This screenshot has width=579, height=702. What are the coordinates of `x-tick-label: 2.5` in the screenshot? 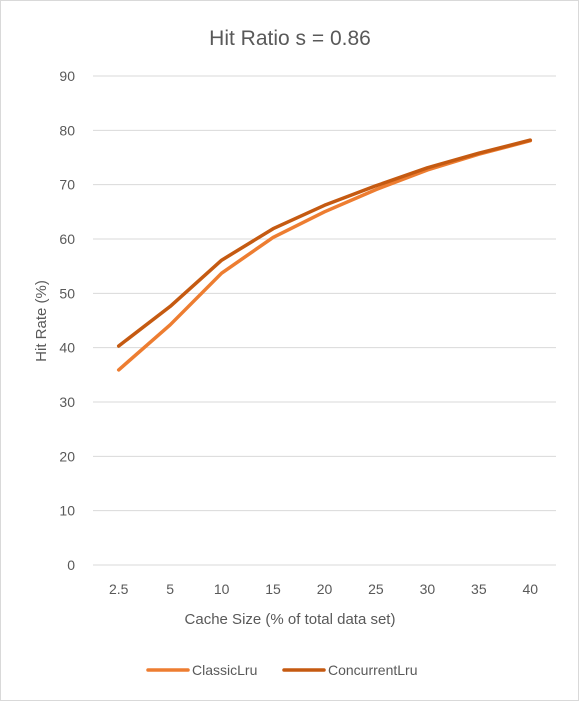 It's located at (119, 589).